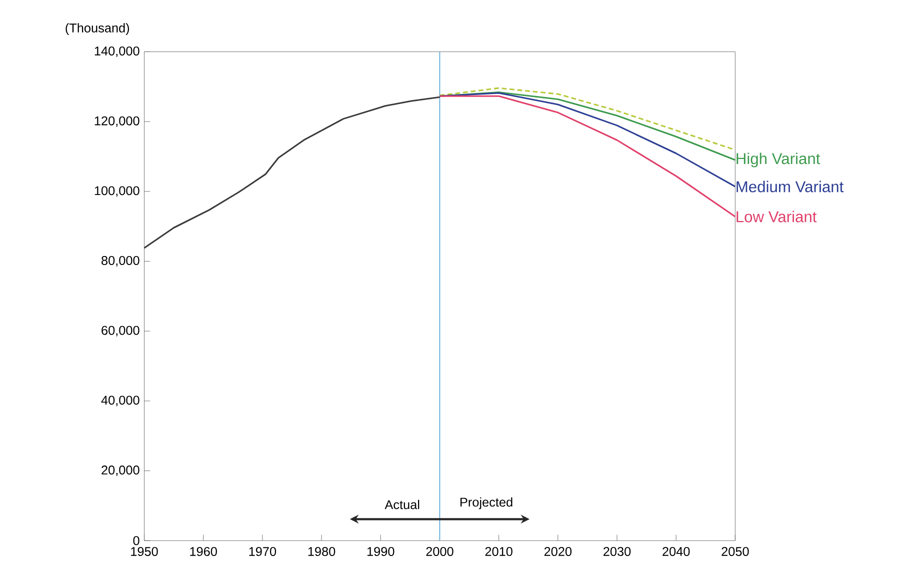  Describe the element at coordinates (121, 470) in the screenshot. I see `y-tick-label: 20,000` at that location.